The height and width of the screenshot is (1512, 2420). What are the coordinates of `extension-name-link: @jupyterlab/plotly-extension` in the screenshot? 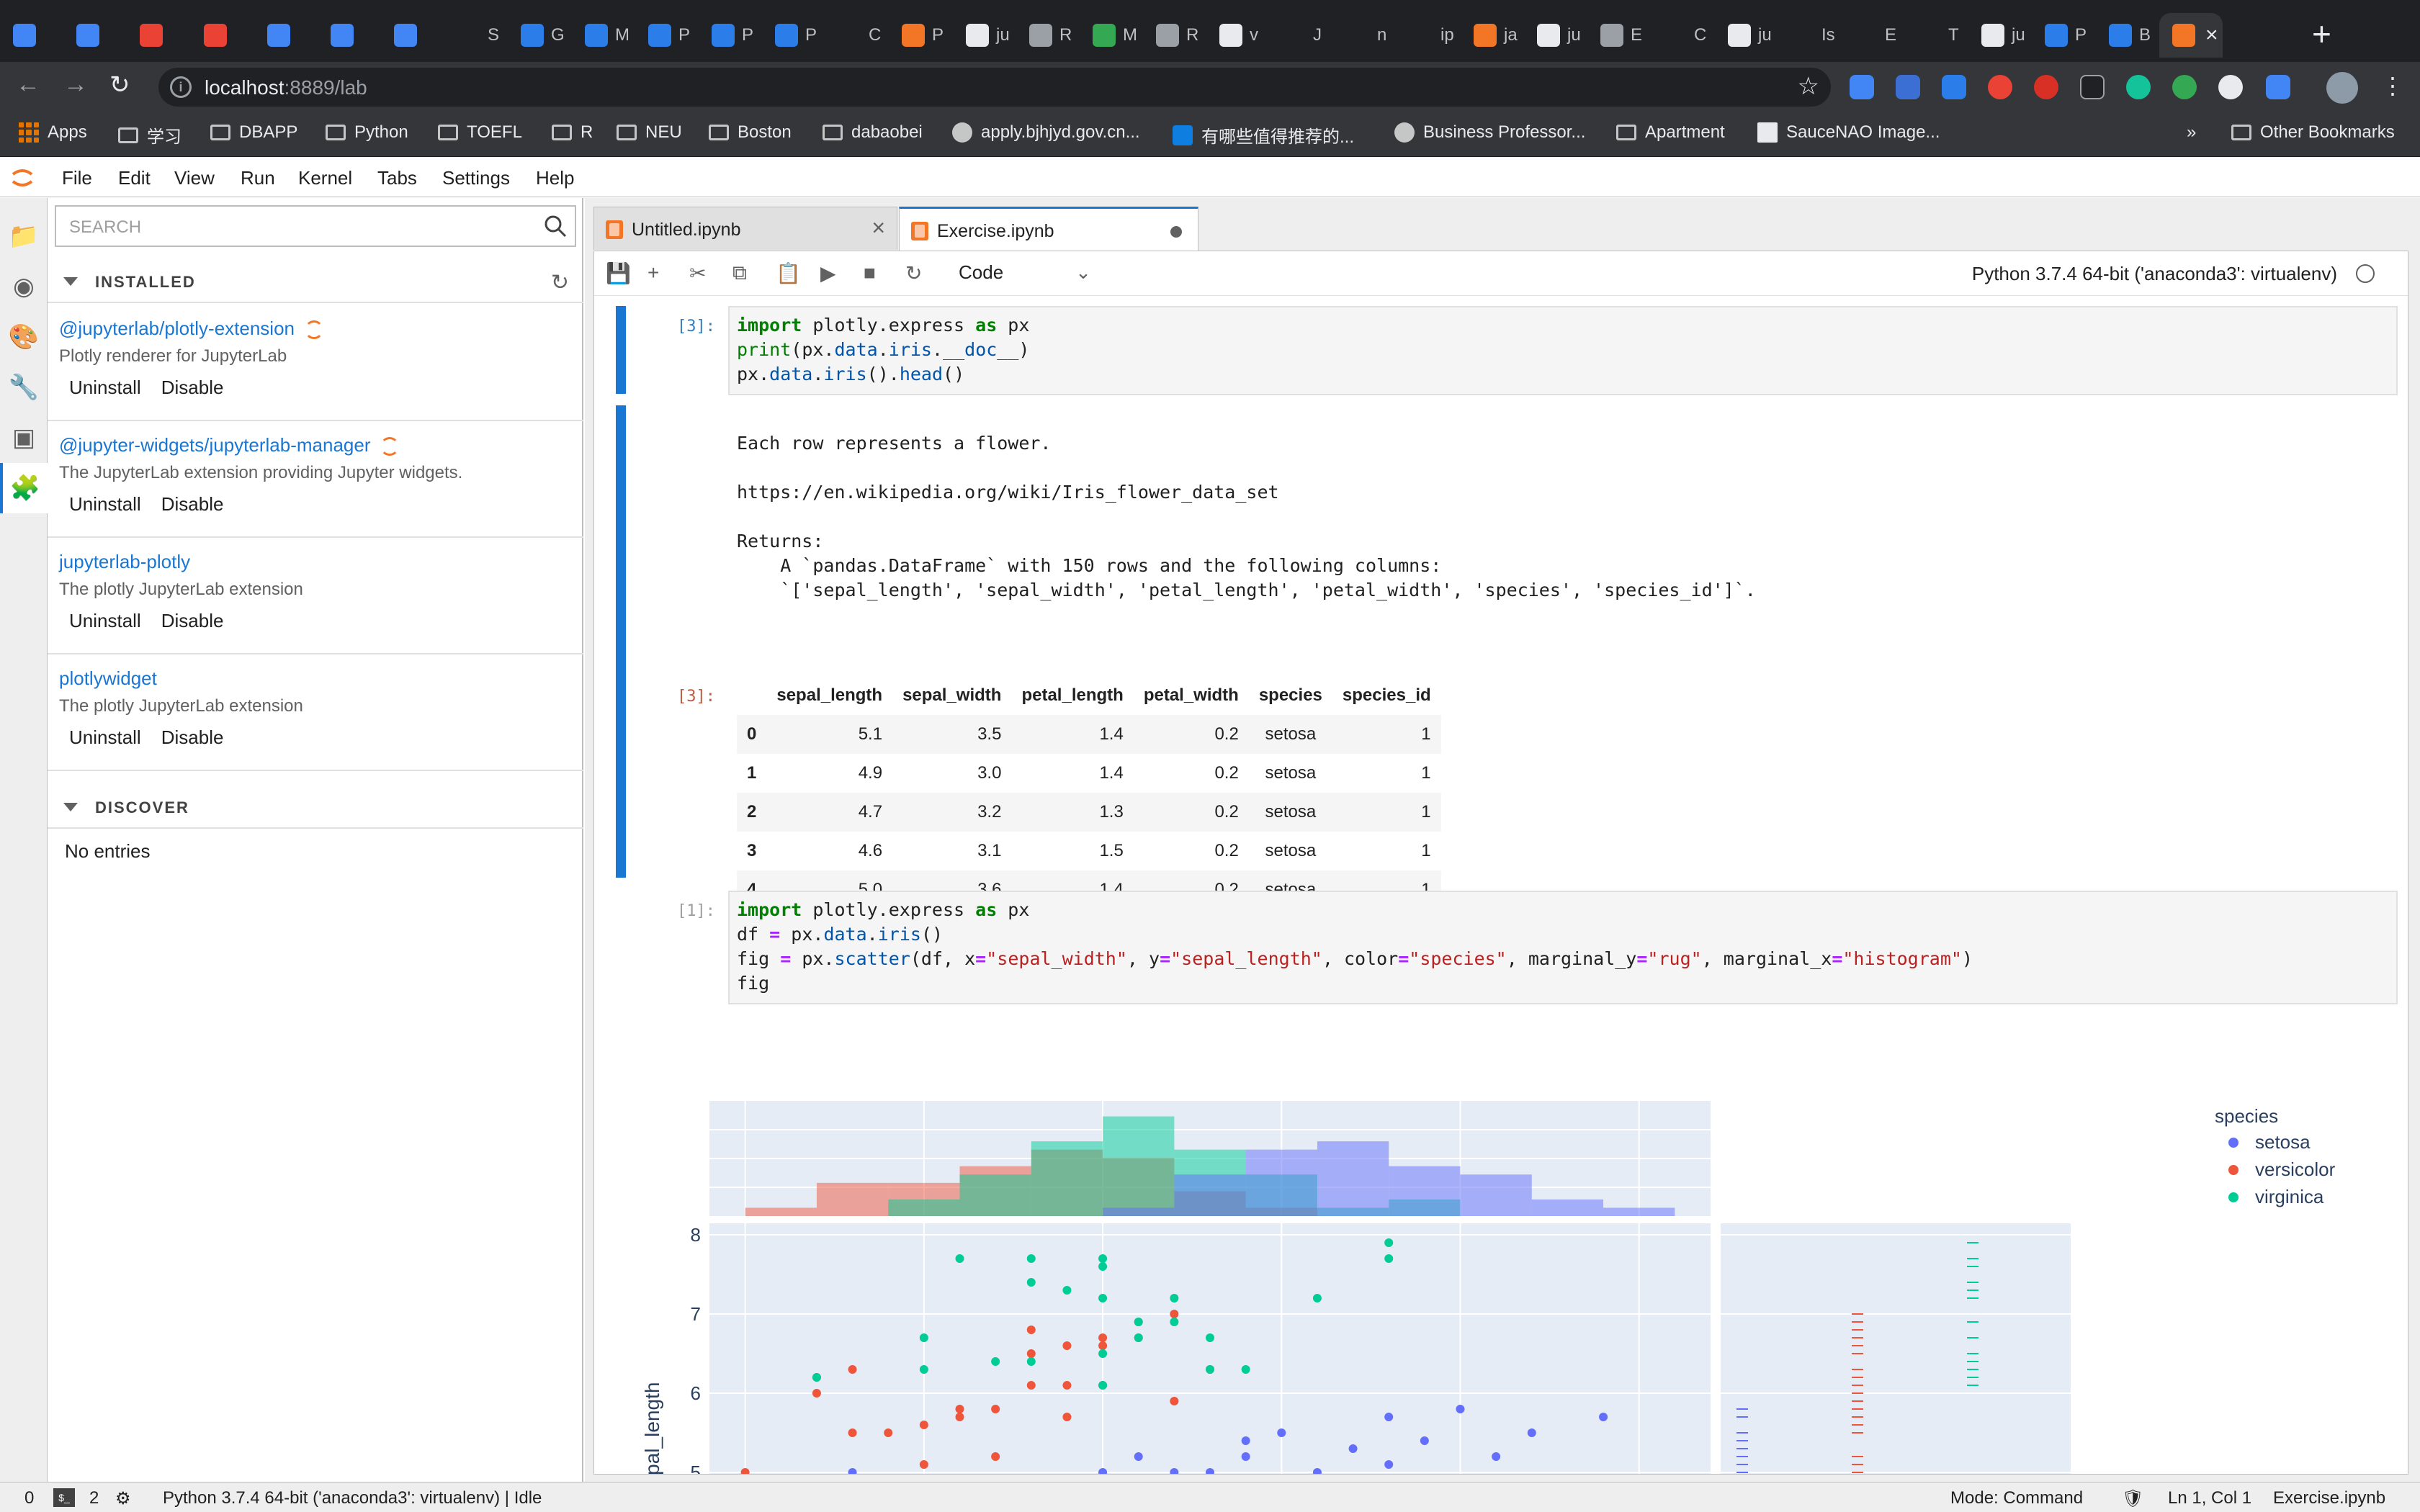 It's located at (191, 329).